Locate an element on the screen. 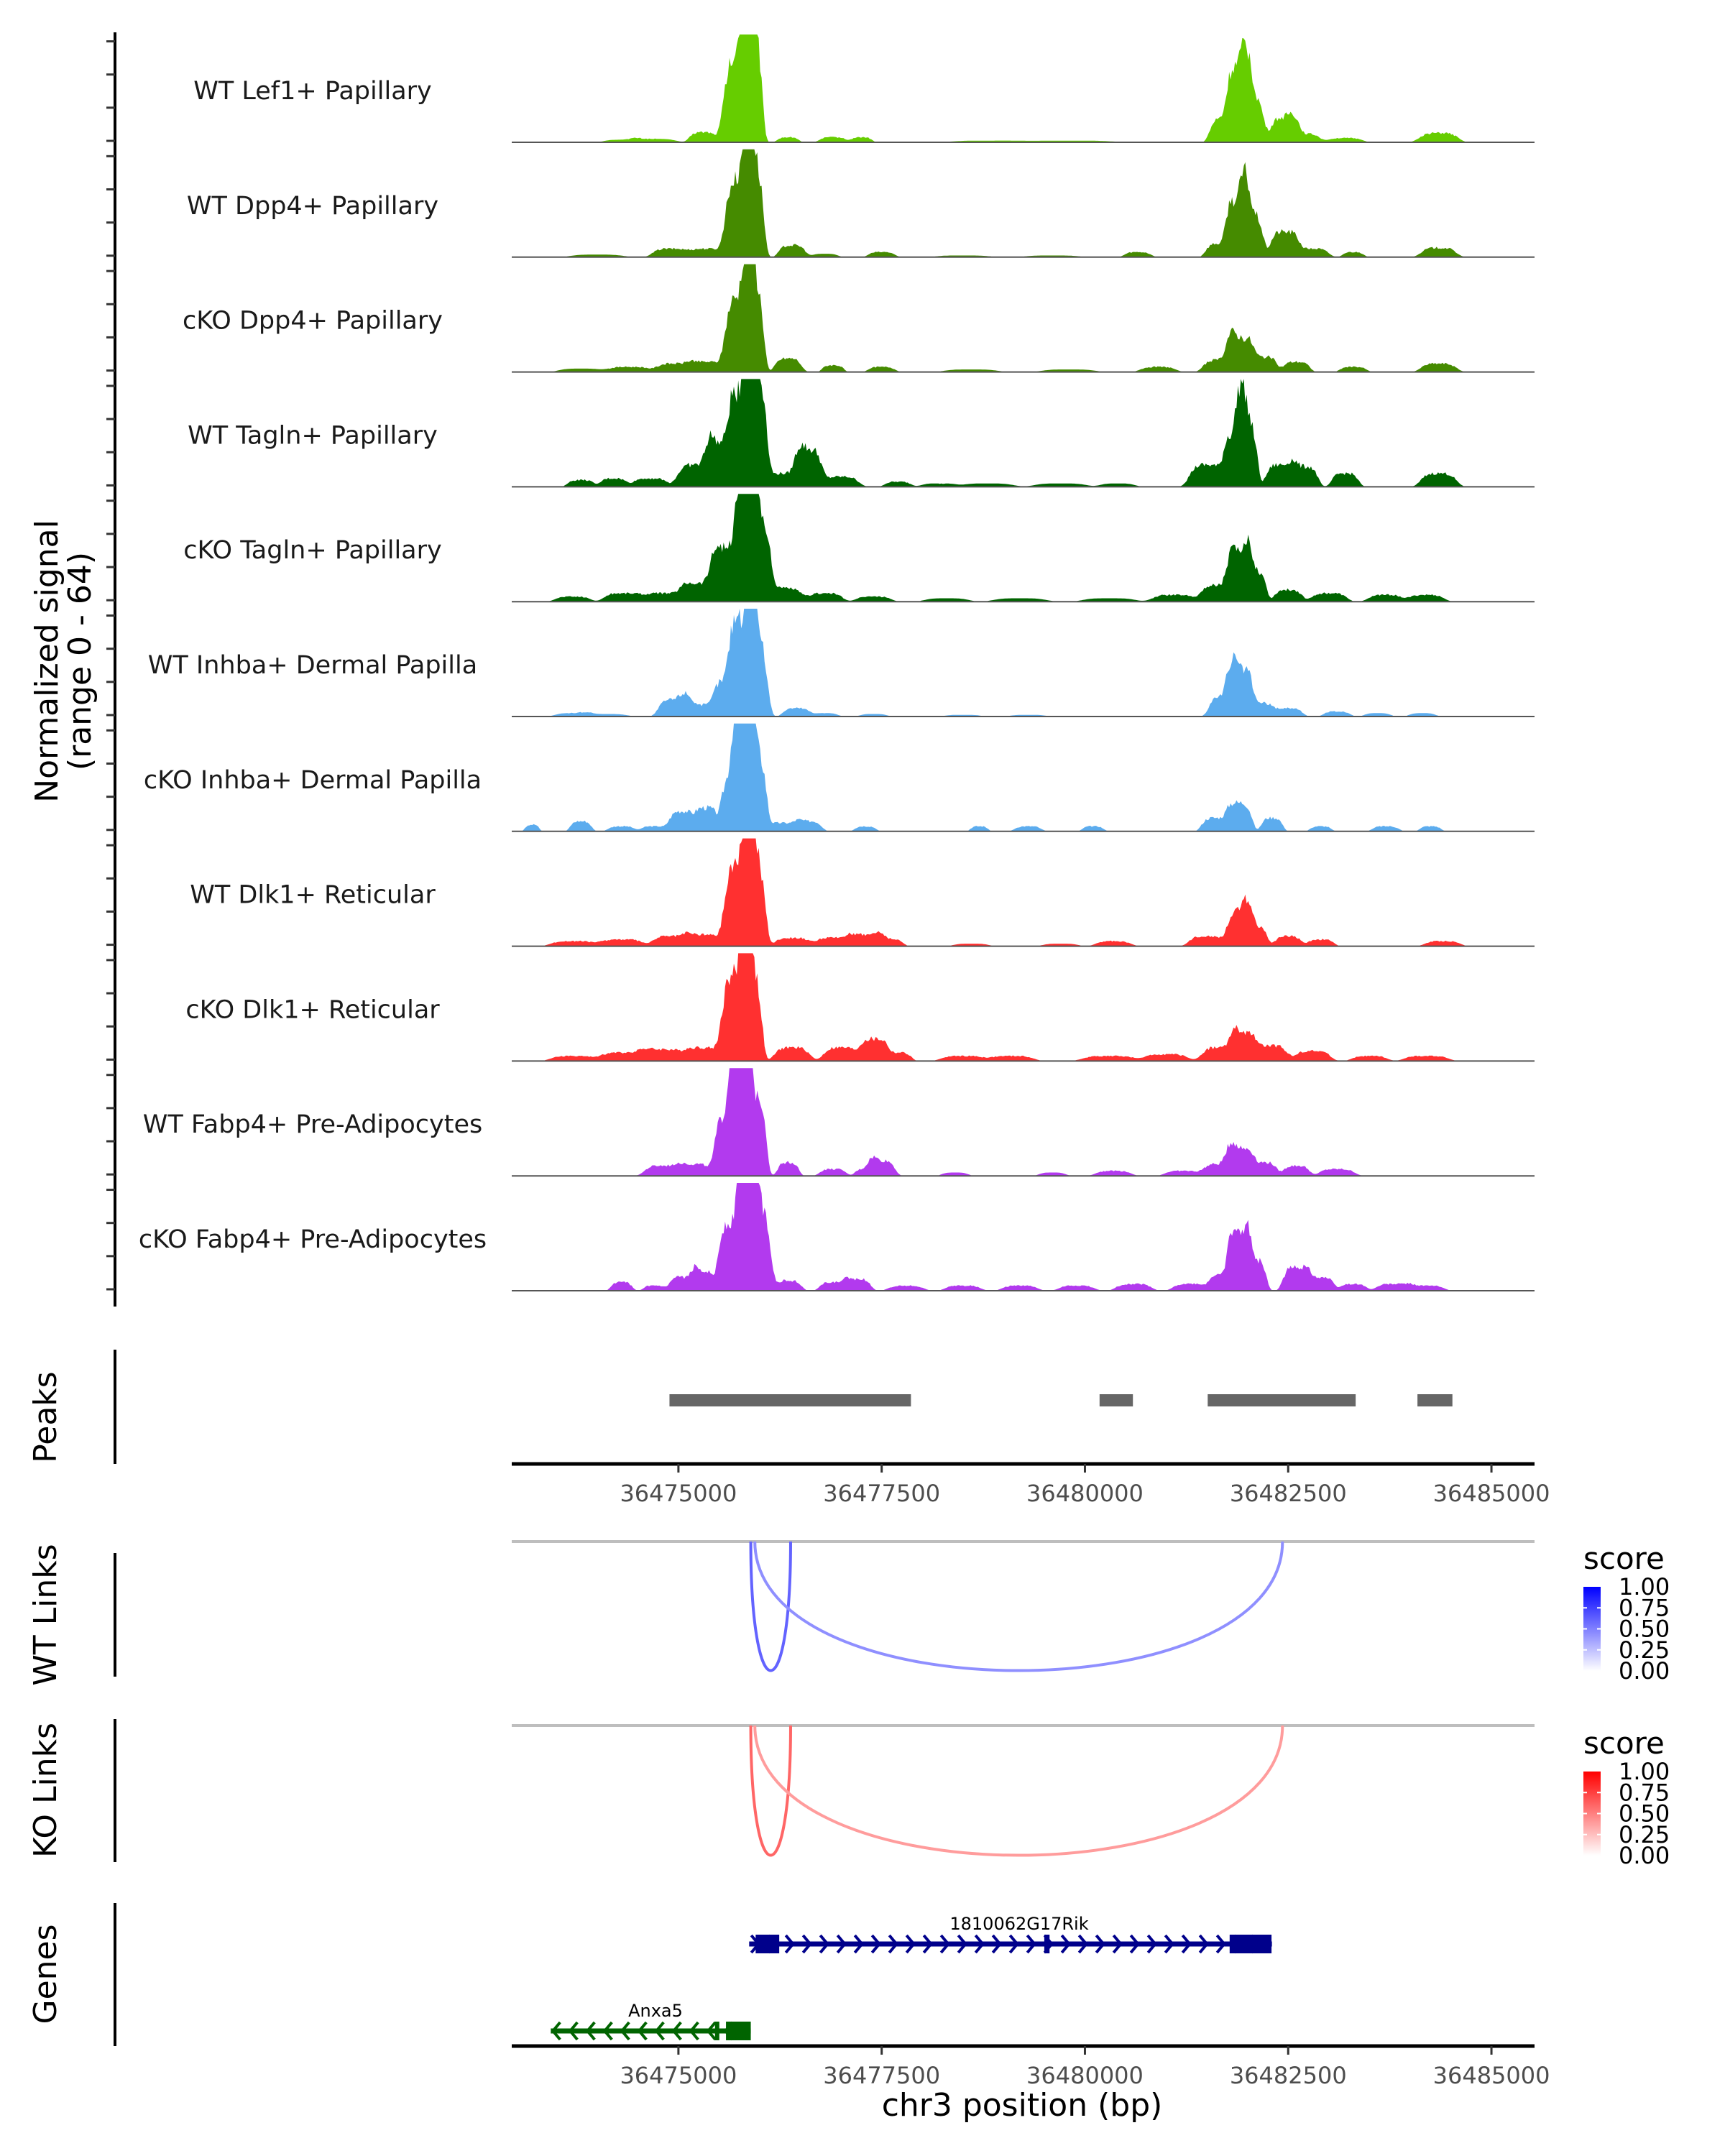 The width and height of the screenshot is (1725, 2156). wt-links-panel: WT Links score 1.000.750.500.250.00 is located at coordinates (848, 1613).